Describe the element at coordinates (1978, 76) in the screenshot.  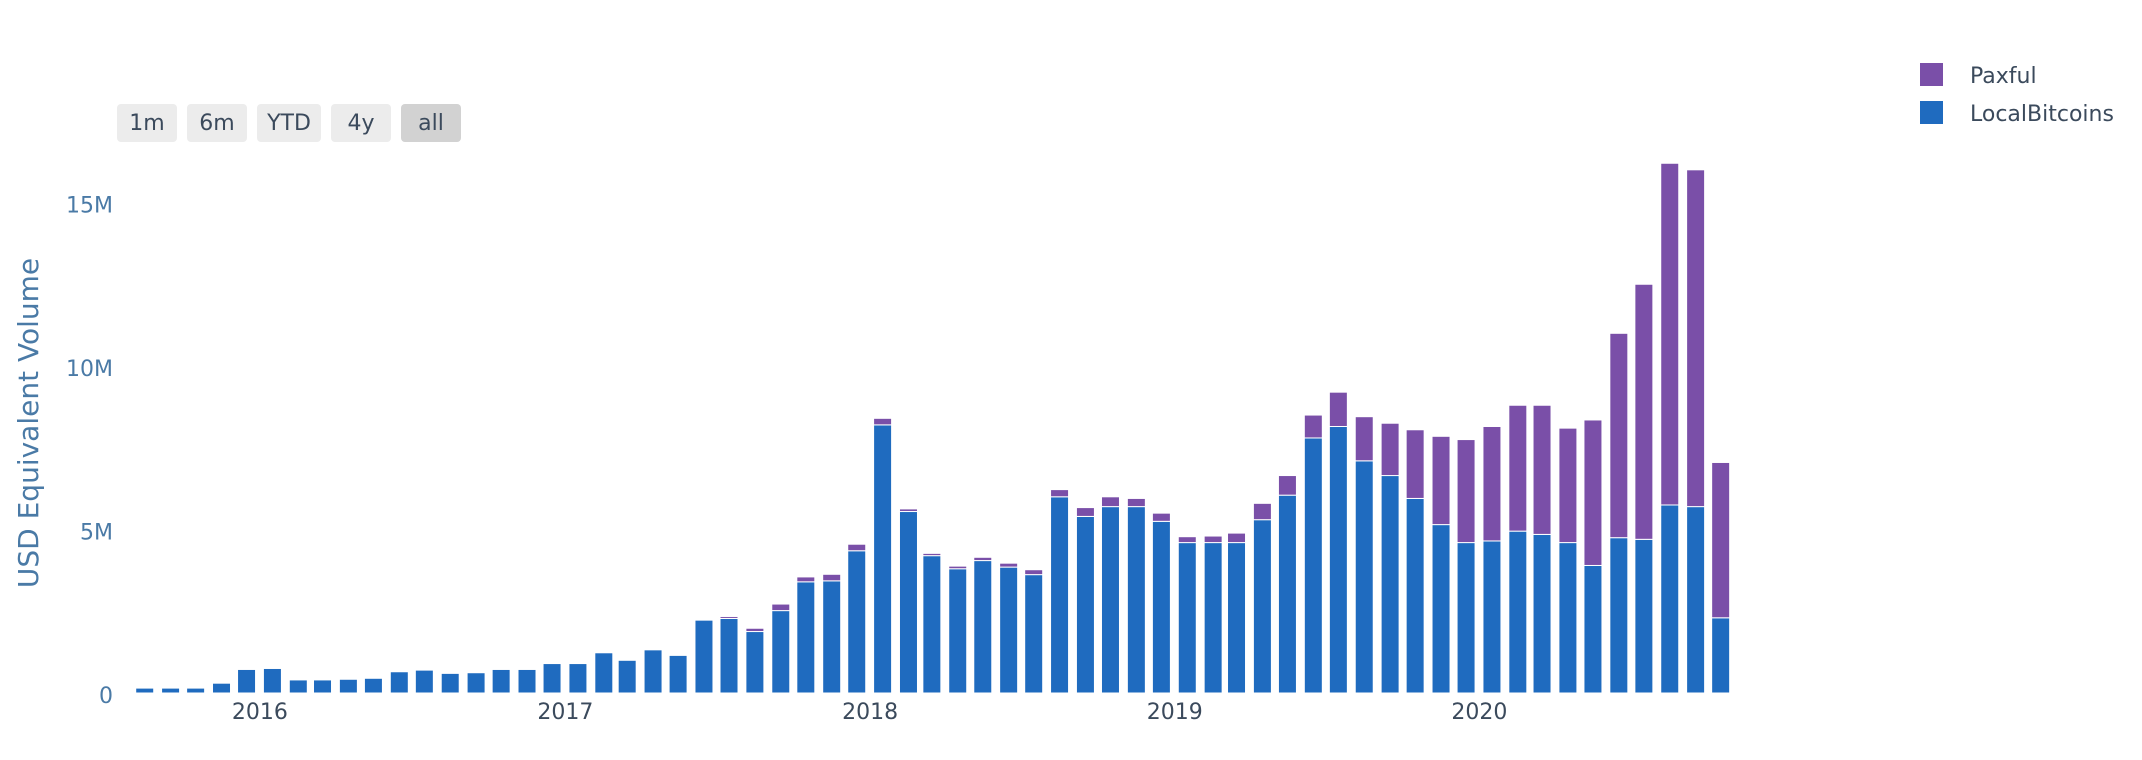
I see `legend-item-paxful: Paxful` at that location.